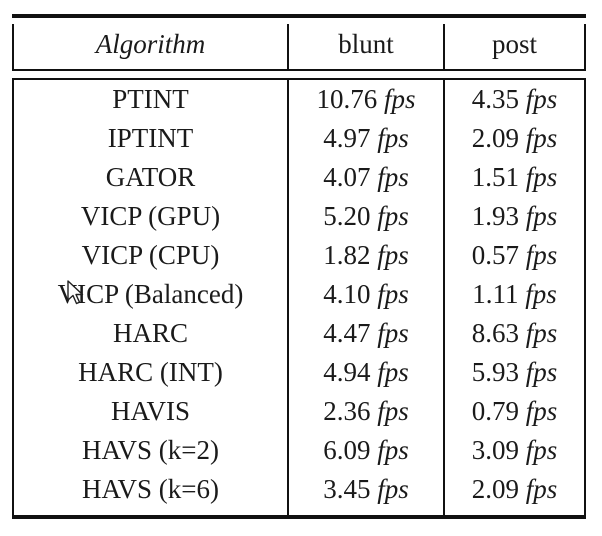 The image size is (602, 536). What do you see at coordinates (495, 216) in the screenshot?
I see `cell-value: 1.93` at bounding box center [495, 216].